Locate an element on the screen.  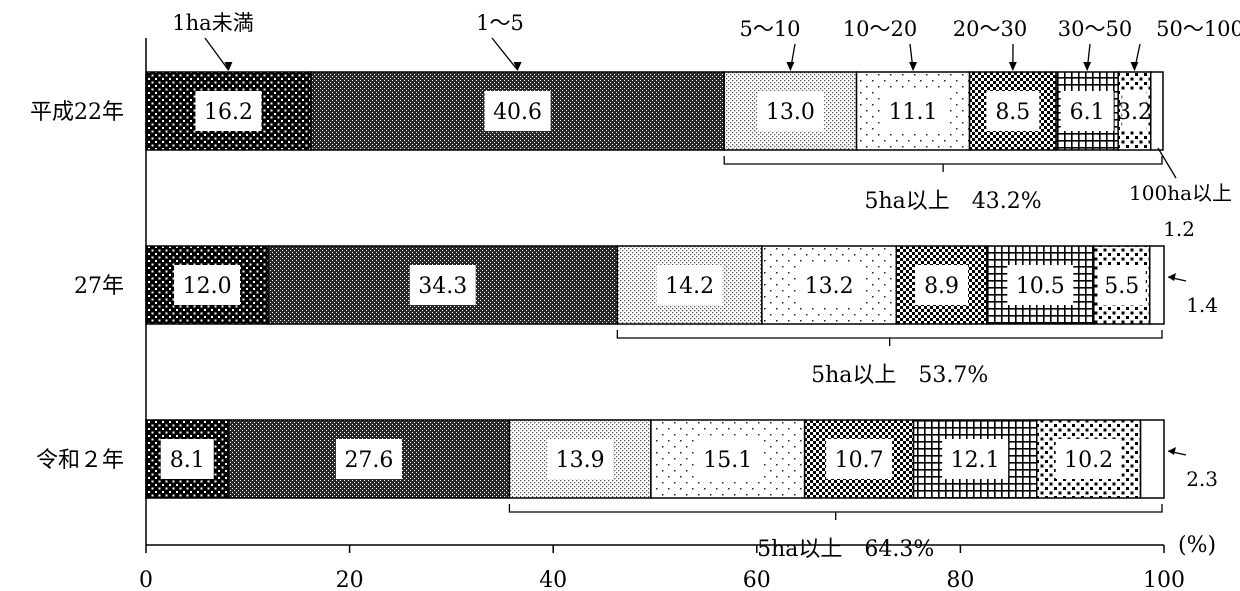
legend-label: 10～20 is located at coordinates (880, 29).